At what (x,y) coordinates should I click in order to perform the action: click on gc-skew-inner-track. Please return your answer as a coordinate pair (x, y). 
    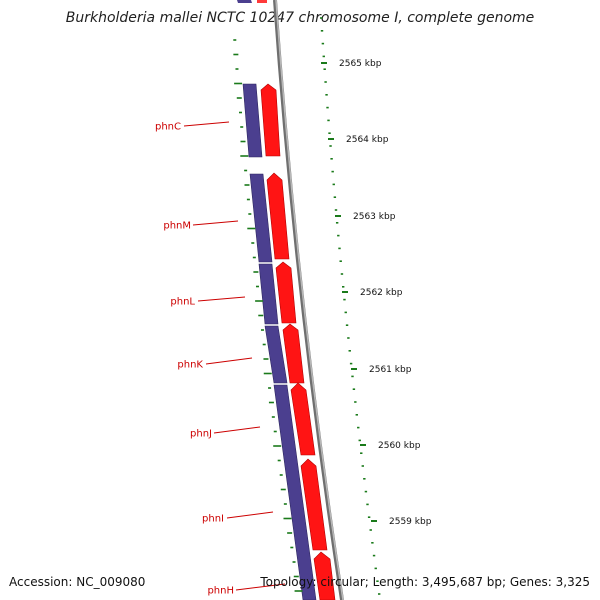
    Looking at the image, I should click on (268, 315).